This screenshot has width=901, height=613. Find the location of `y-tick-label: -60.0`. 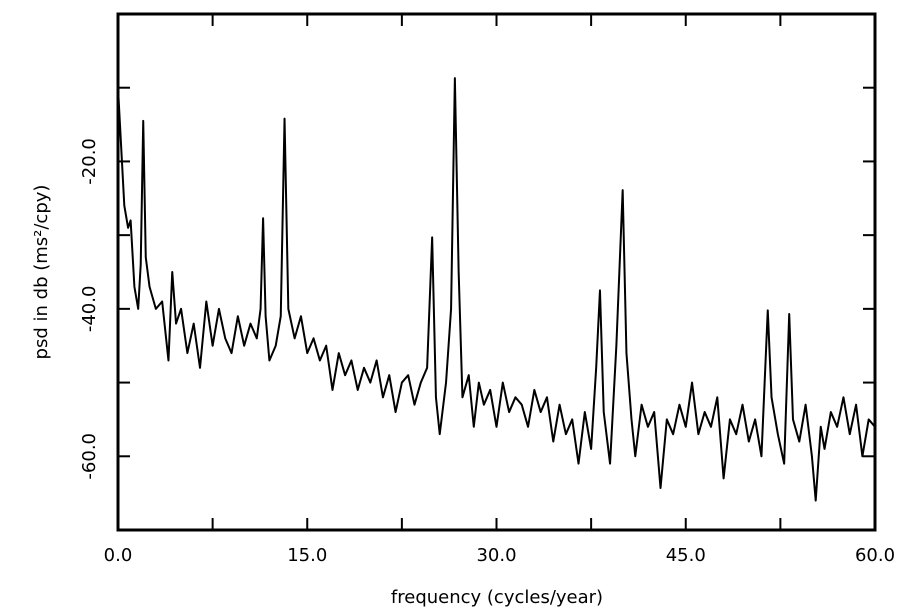

y-tick-label: -60.0 is located at coordinates (89, 456).